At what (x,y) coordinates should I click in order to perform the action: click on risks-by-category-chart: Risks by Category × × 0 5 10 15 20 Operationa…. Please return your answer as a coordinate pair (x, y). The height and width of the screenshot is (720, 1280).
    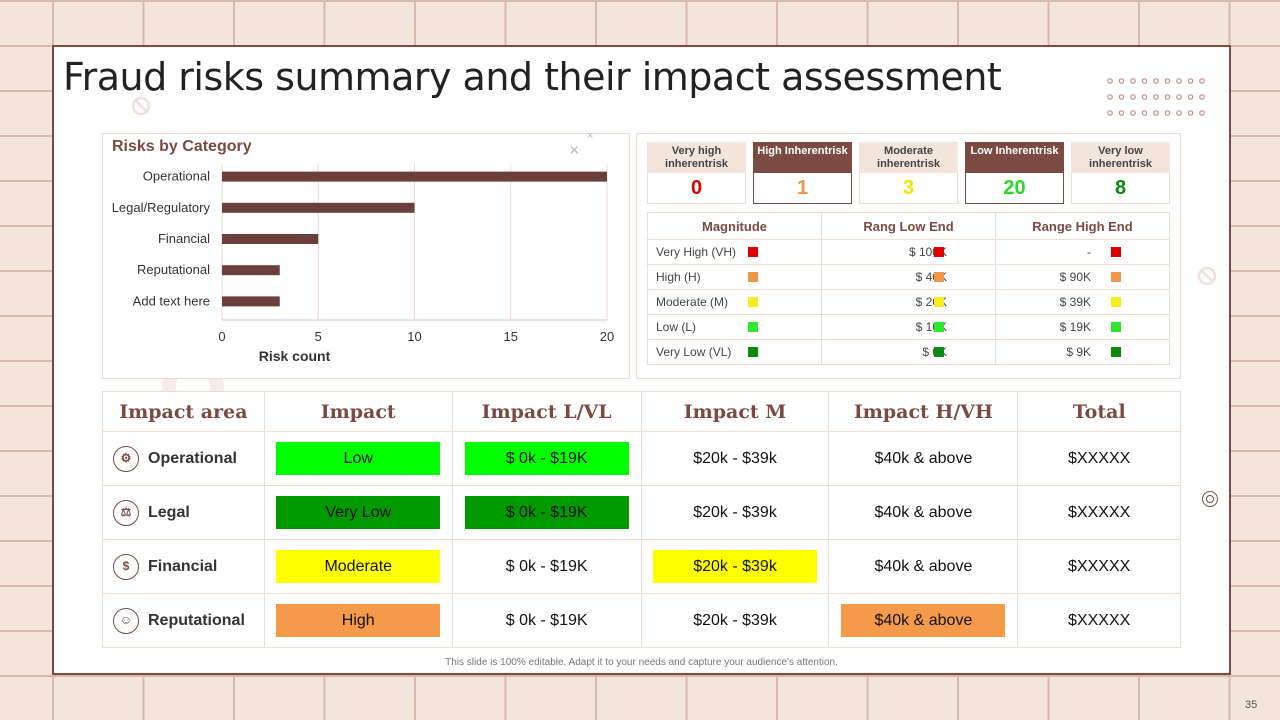
    Looking at the image, I should click on (366, 254).